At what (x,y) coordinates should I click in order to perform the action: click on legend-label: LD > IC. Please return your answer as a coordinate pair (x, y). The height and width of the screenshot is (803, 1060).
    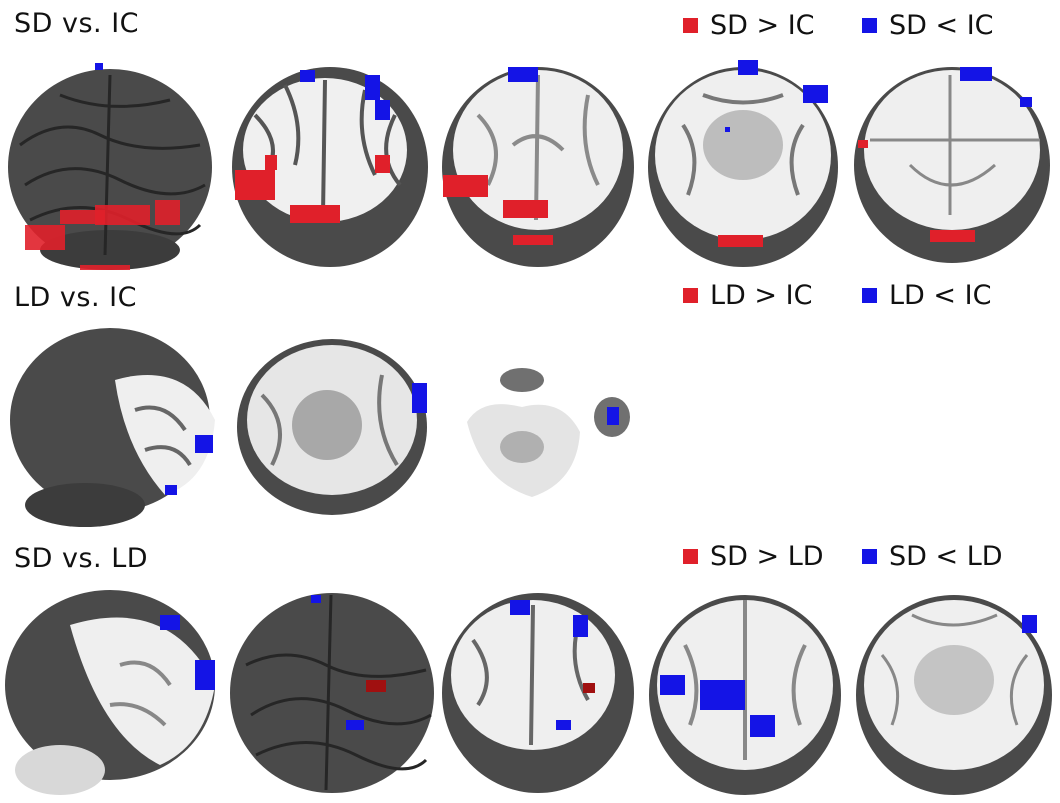
    Looking at the image, I should click on (761, 295).